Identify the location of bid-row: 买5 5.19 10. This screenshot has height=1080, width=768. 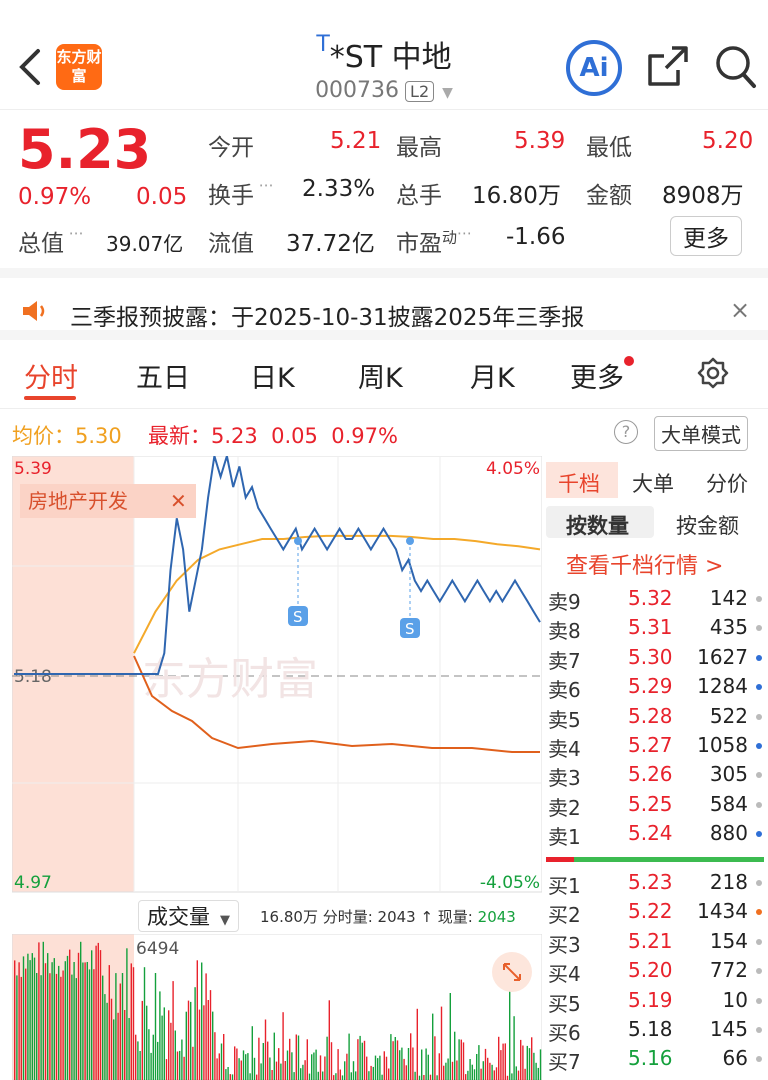
(656, 1002).